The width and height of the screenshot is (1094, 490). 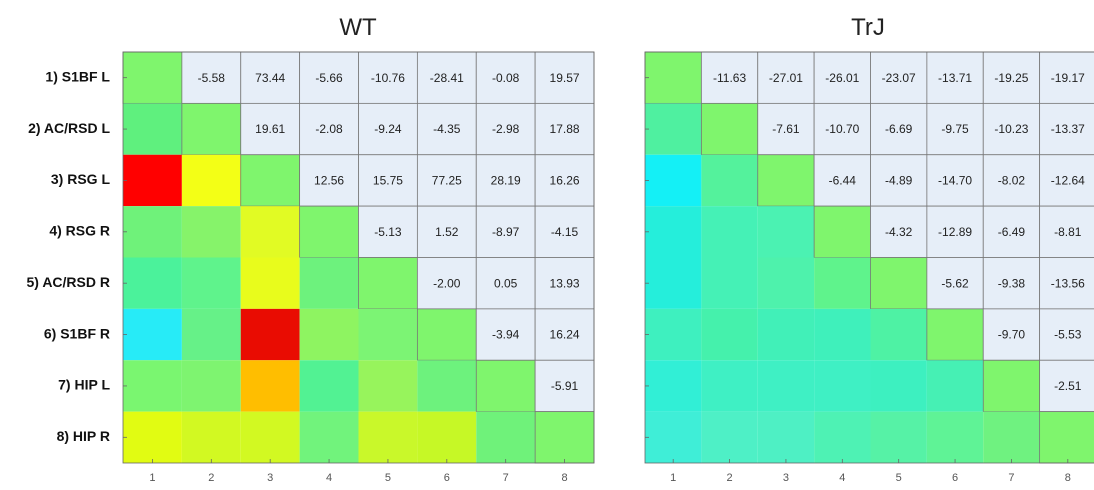 I want to click on cell-value: -5.58, so click(x=212, y=78).